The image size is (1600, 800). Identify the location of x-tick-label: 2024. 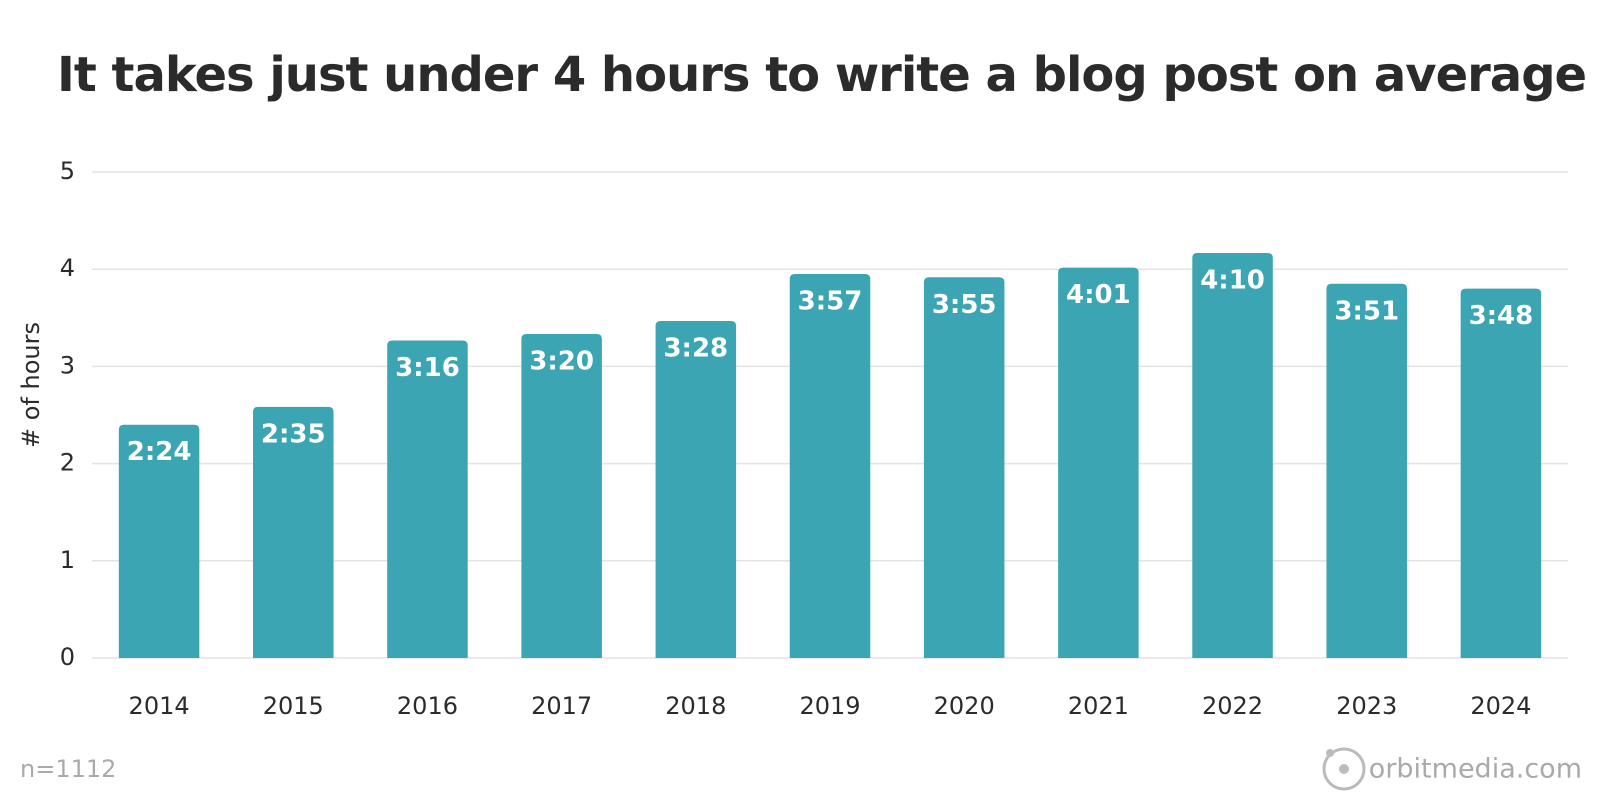
(1500, 706).